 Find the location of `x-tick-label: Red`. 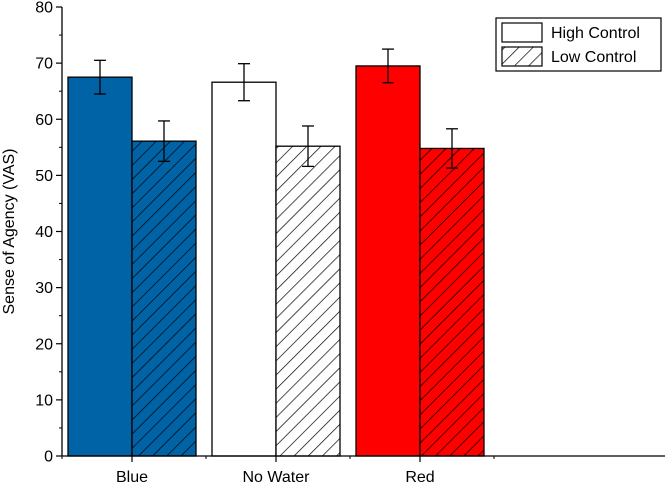

x-tick-label: Red is located at coordinates (419, 477).